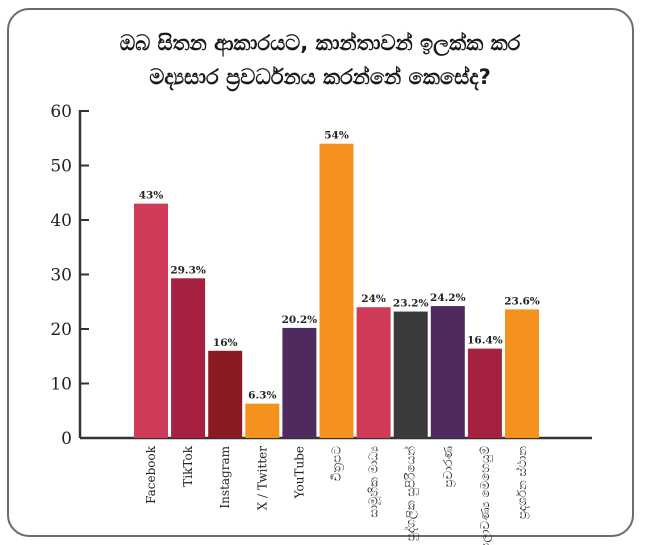 The height and width of the screenshot is (545, 646). What do you see at coordinates (448, 466) in the screenshot?
I see `x-tick-label: ප්‍රචාරණ` at bounding box center [448, 466].